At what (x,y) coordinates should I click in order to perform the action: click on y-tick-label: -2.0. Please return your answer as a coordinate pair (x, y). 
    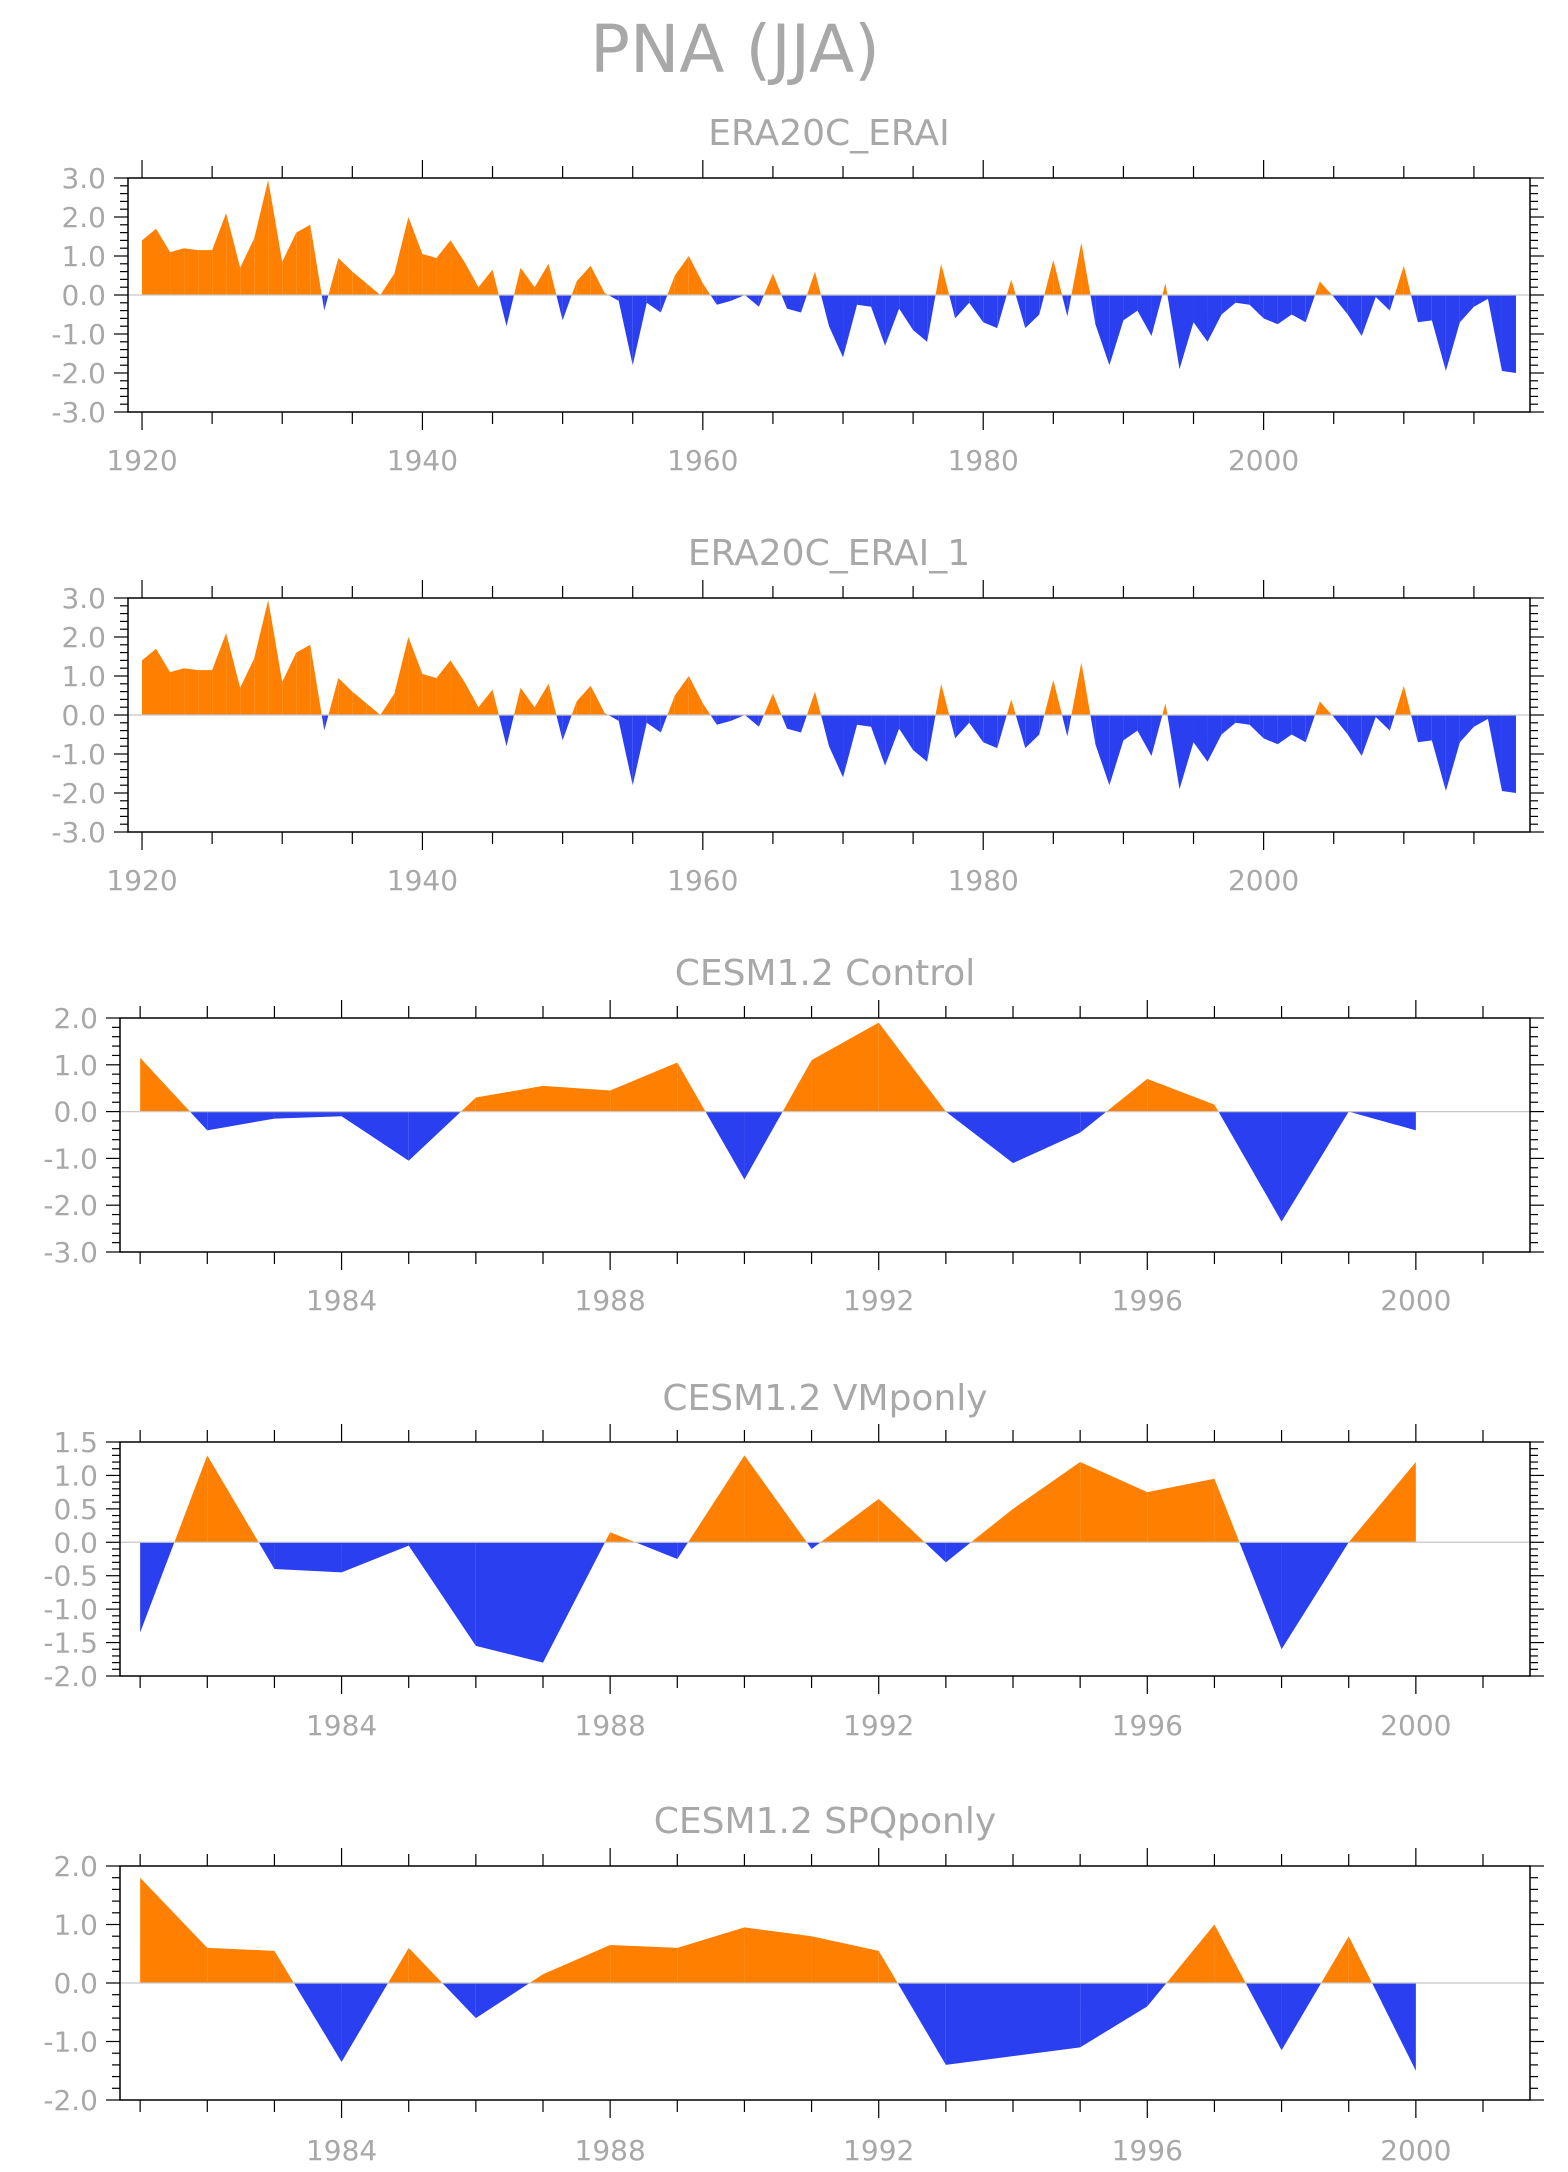
    Looking at the image, I should click on (70, 1676).